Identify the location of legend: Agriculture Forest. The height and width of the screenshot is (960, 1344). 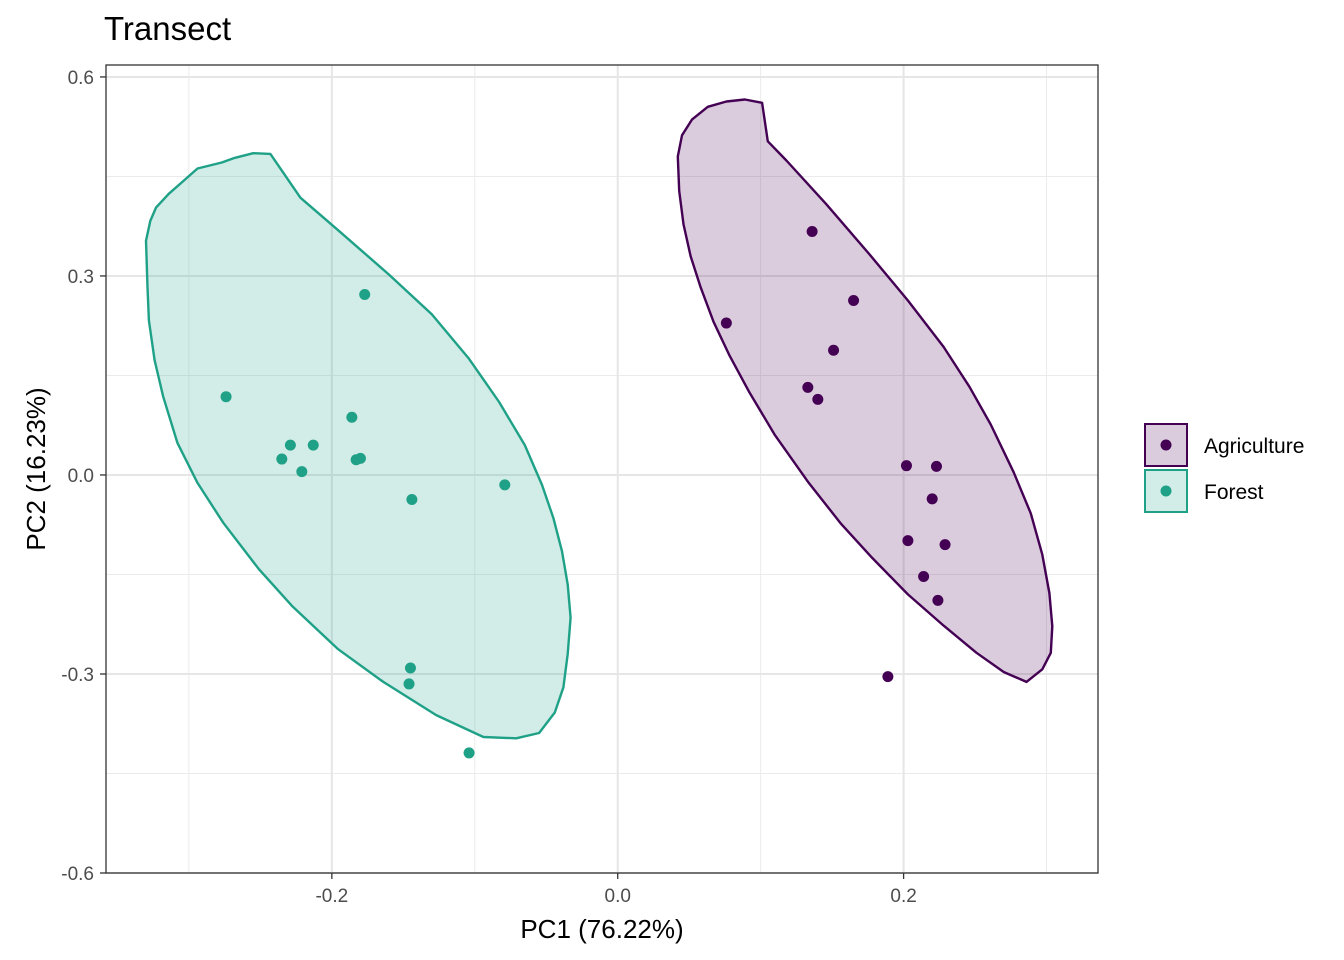
(1224, 468).